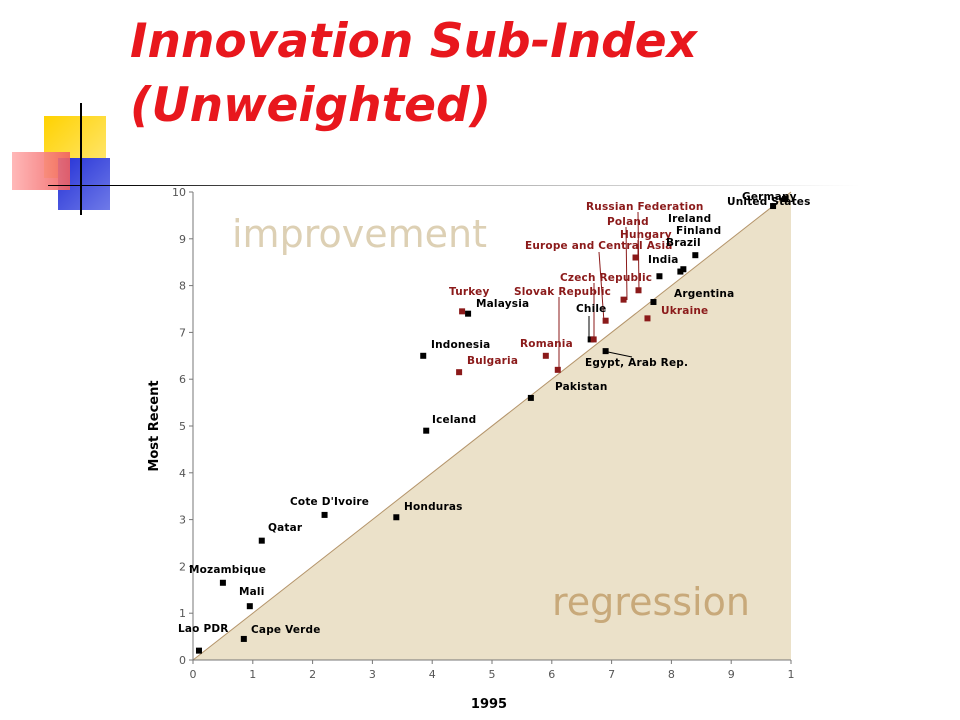  What do you see at coordinates (638, 290) in the screenshot?
I see `point-poland` at bounding box center [638, 290].